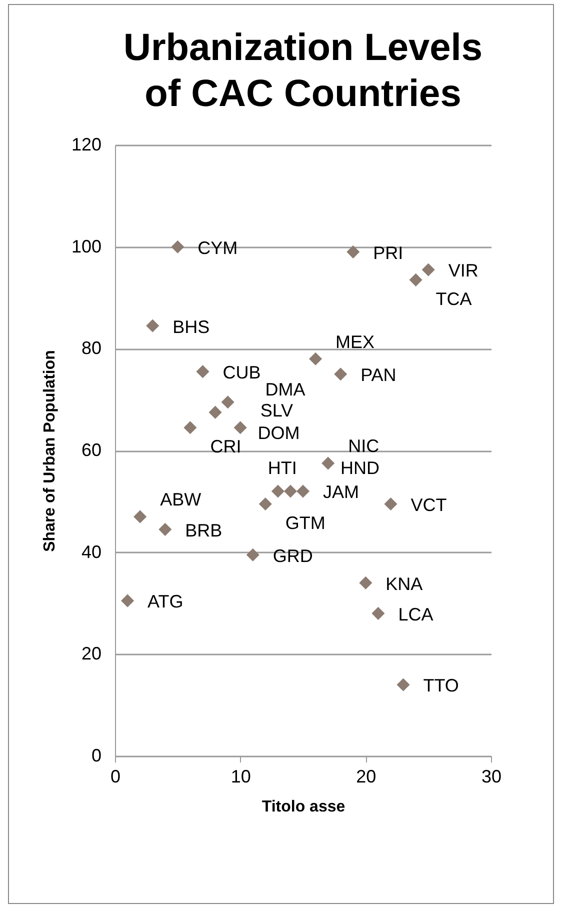 The image size is (564, 912). What do you see at coordinates (203, 530) in the screenshot?
I see `annotation: BRB` at bounding box center [203, 530].